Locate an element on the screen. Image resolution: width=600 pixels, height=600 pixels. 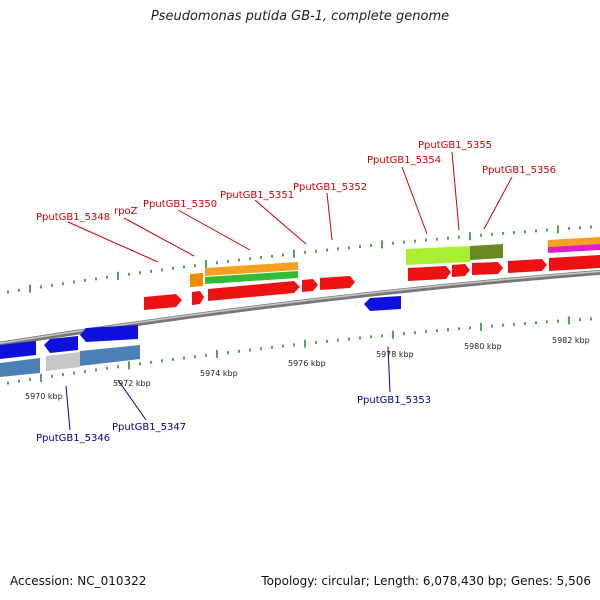
feature-orange is located at coordinates (251, 269).